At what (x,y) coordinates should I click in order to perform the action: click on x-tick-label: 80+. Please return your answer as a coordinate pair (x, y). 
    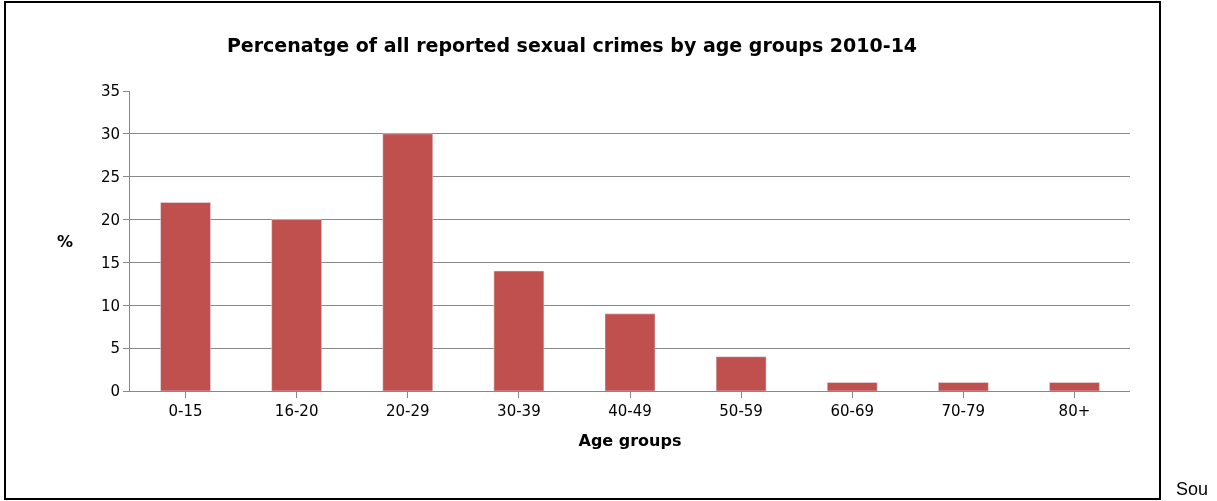
    Looking at the image, I should click on (1074, 411).